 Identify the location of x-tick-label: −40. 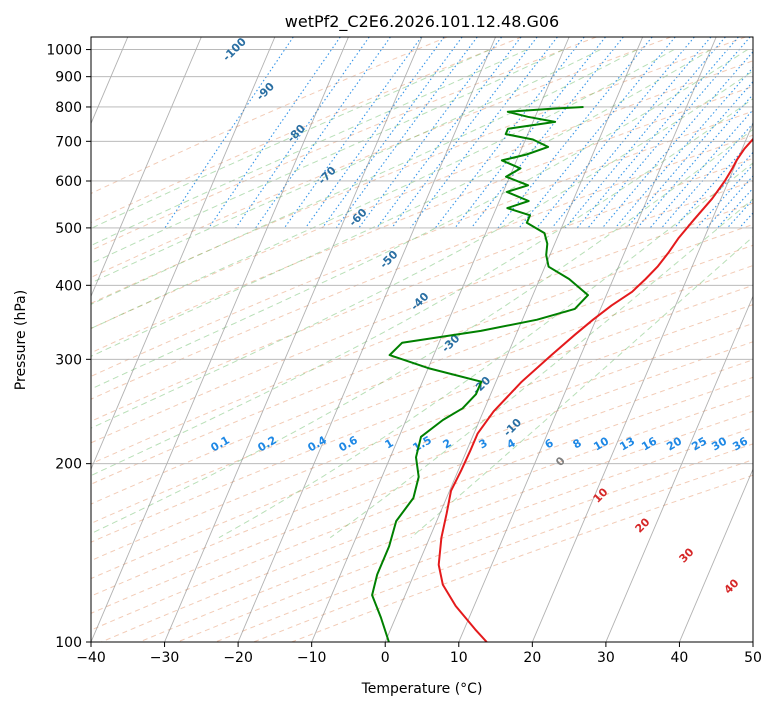
(91, 658).